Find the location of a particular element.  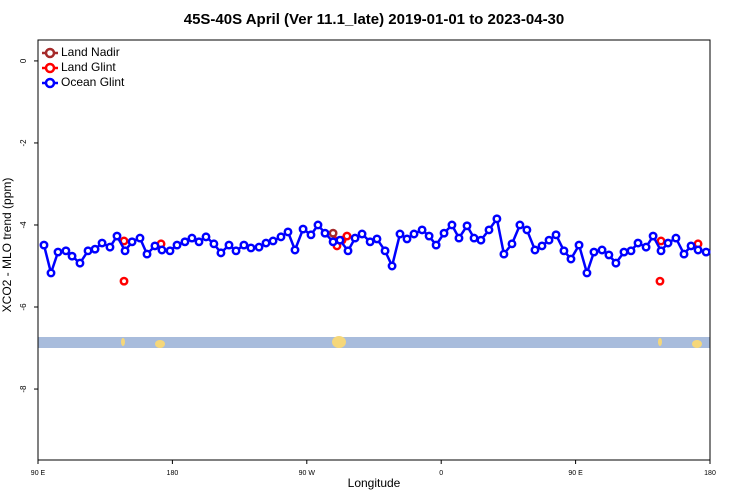

y-tick-label: 0 is located at coordinates (23, 60).